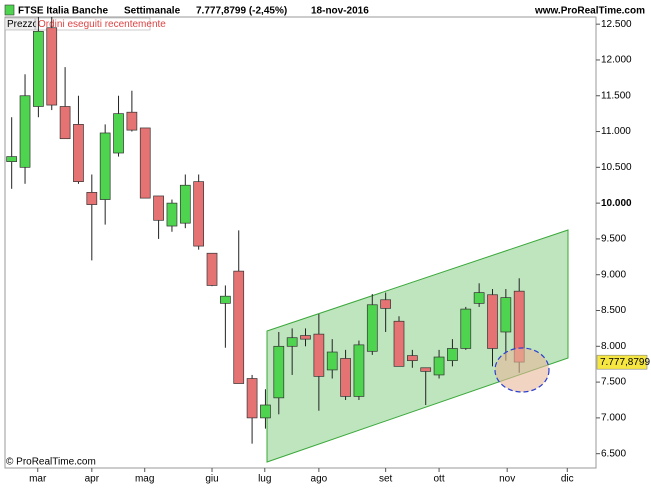 The height and width of the screenshot is (492, 651). I want to click on x-tick-label: ago, so click(319, 479).